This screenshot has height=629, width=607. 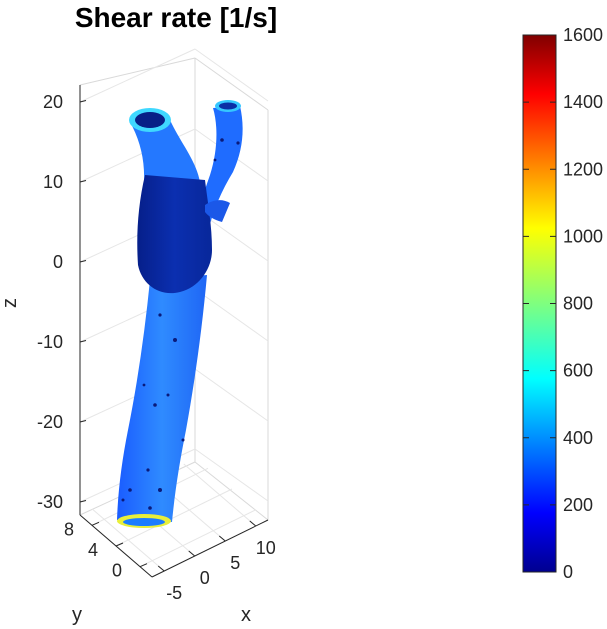 I want to click on colorbar-tick-label: 1600, so click(x=583, y=35).